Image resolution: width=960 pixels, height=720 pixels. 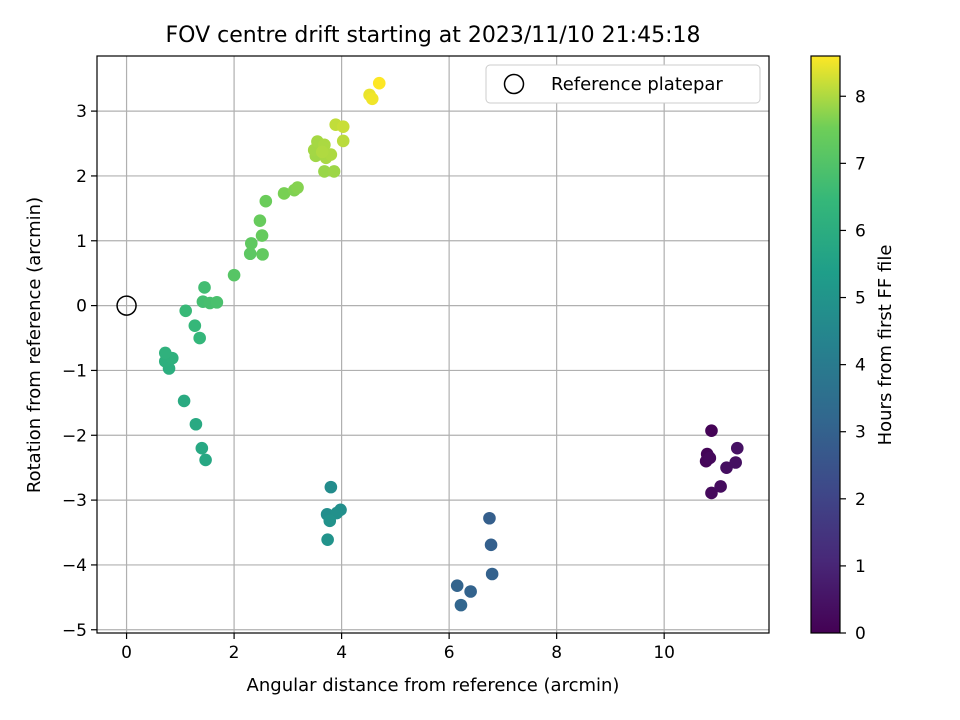 I want to click on colorbar-tick-label: 3, so click(x=860, y=433).